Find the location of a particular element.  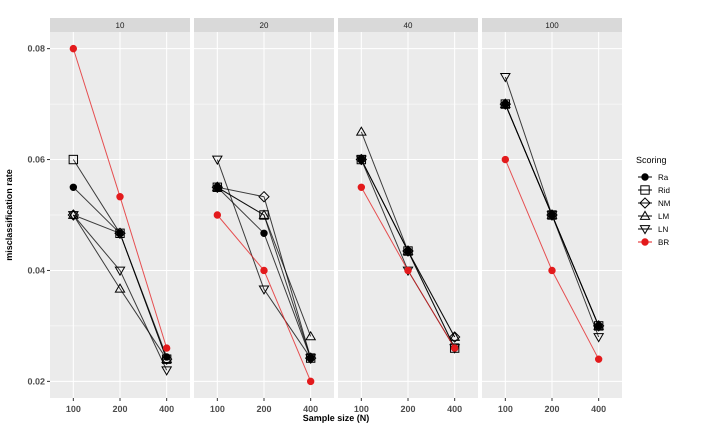

y-tick-label: 0.04 is located at coordinates (36, 270).